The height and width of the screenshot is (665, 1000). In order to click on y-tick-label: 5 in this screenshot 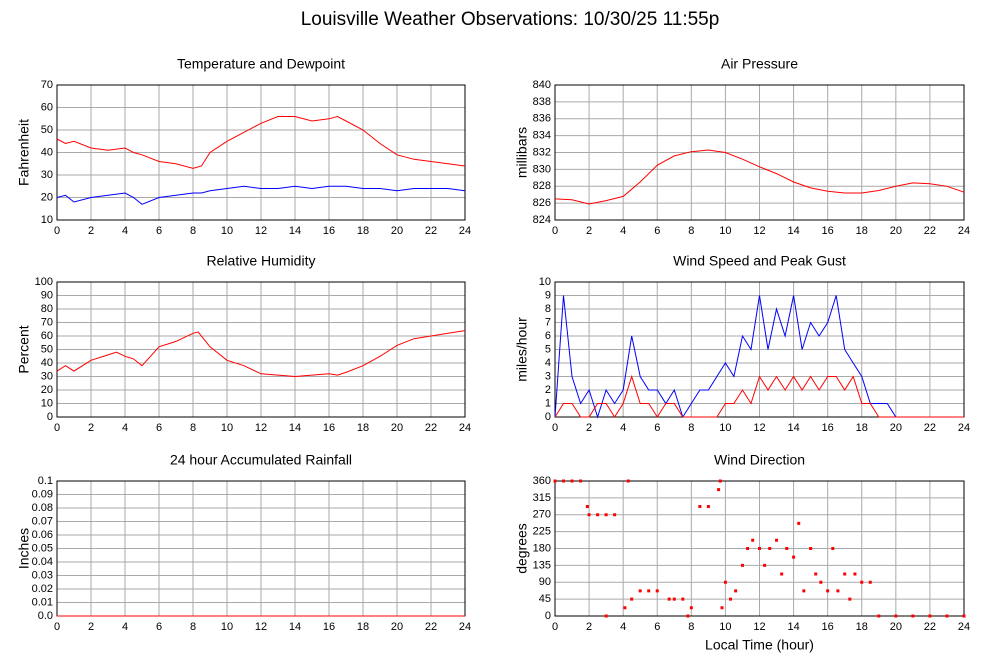, I will do `click(548, 349)`.